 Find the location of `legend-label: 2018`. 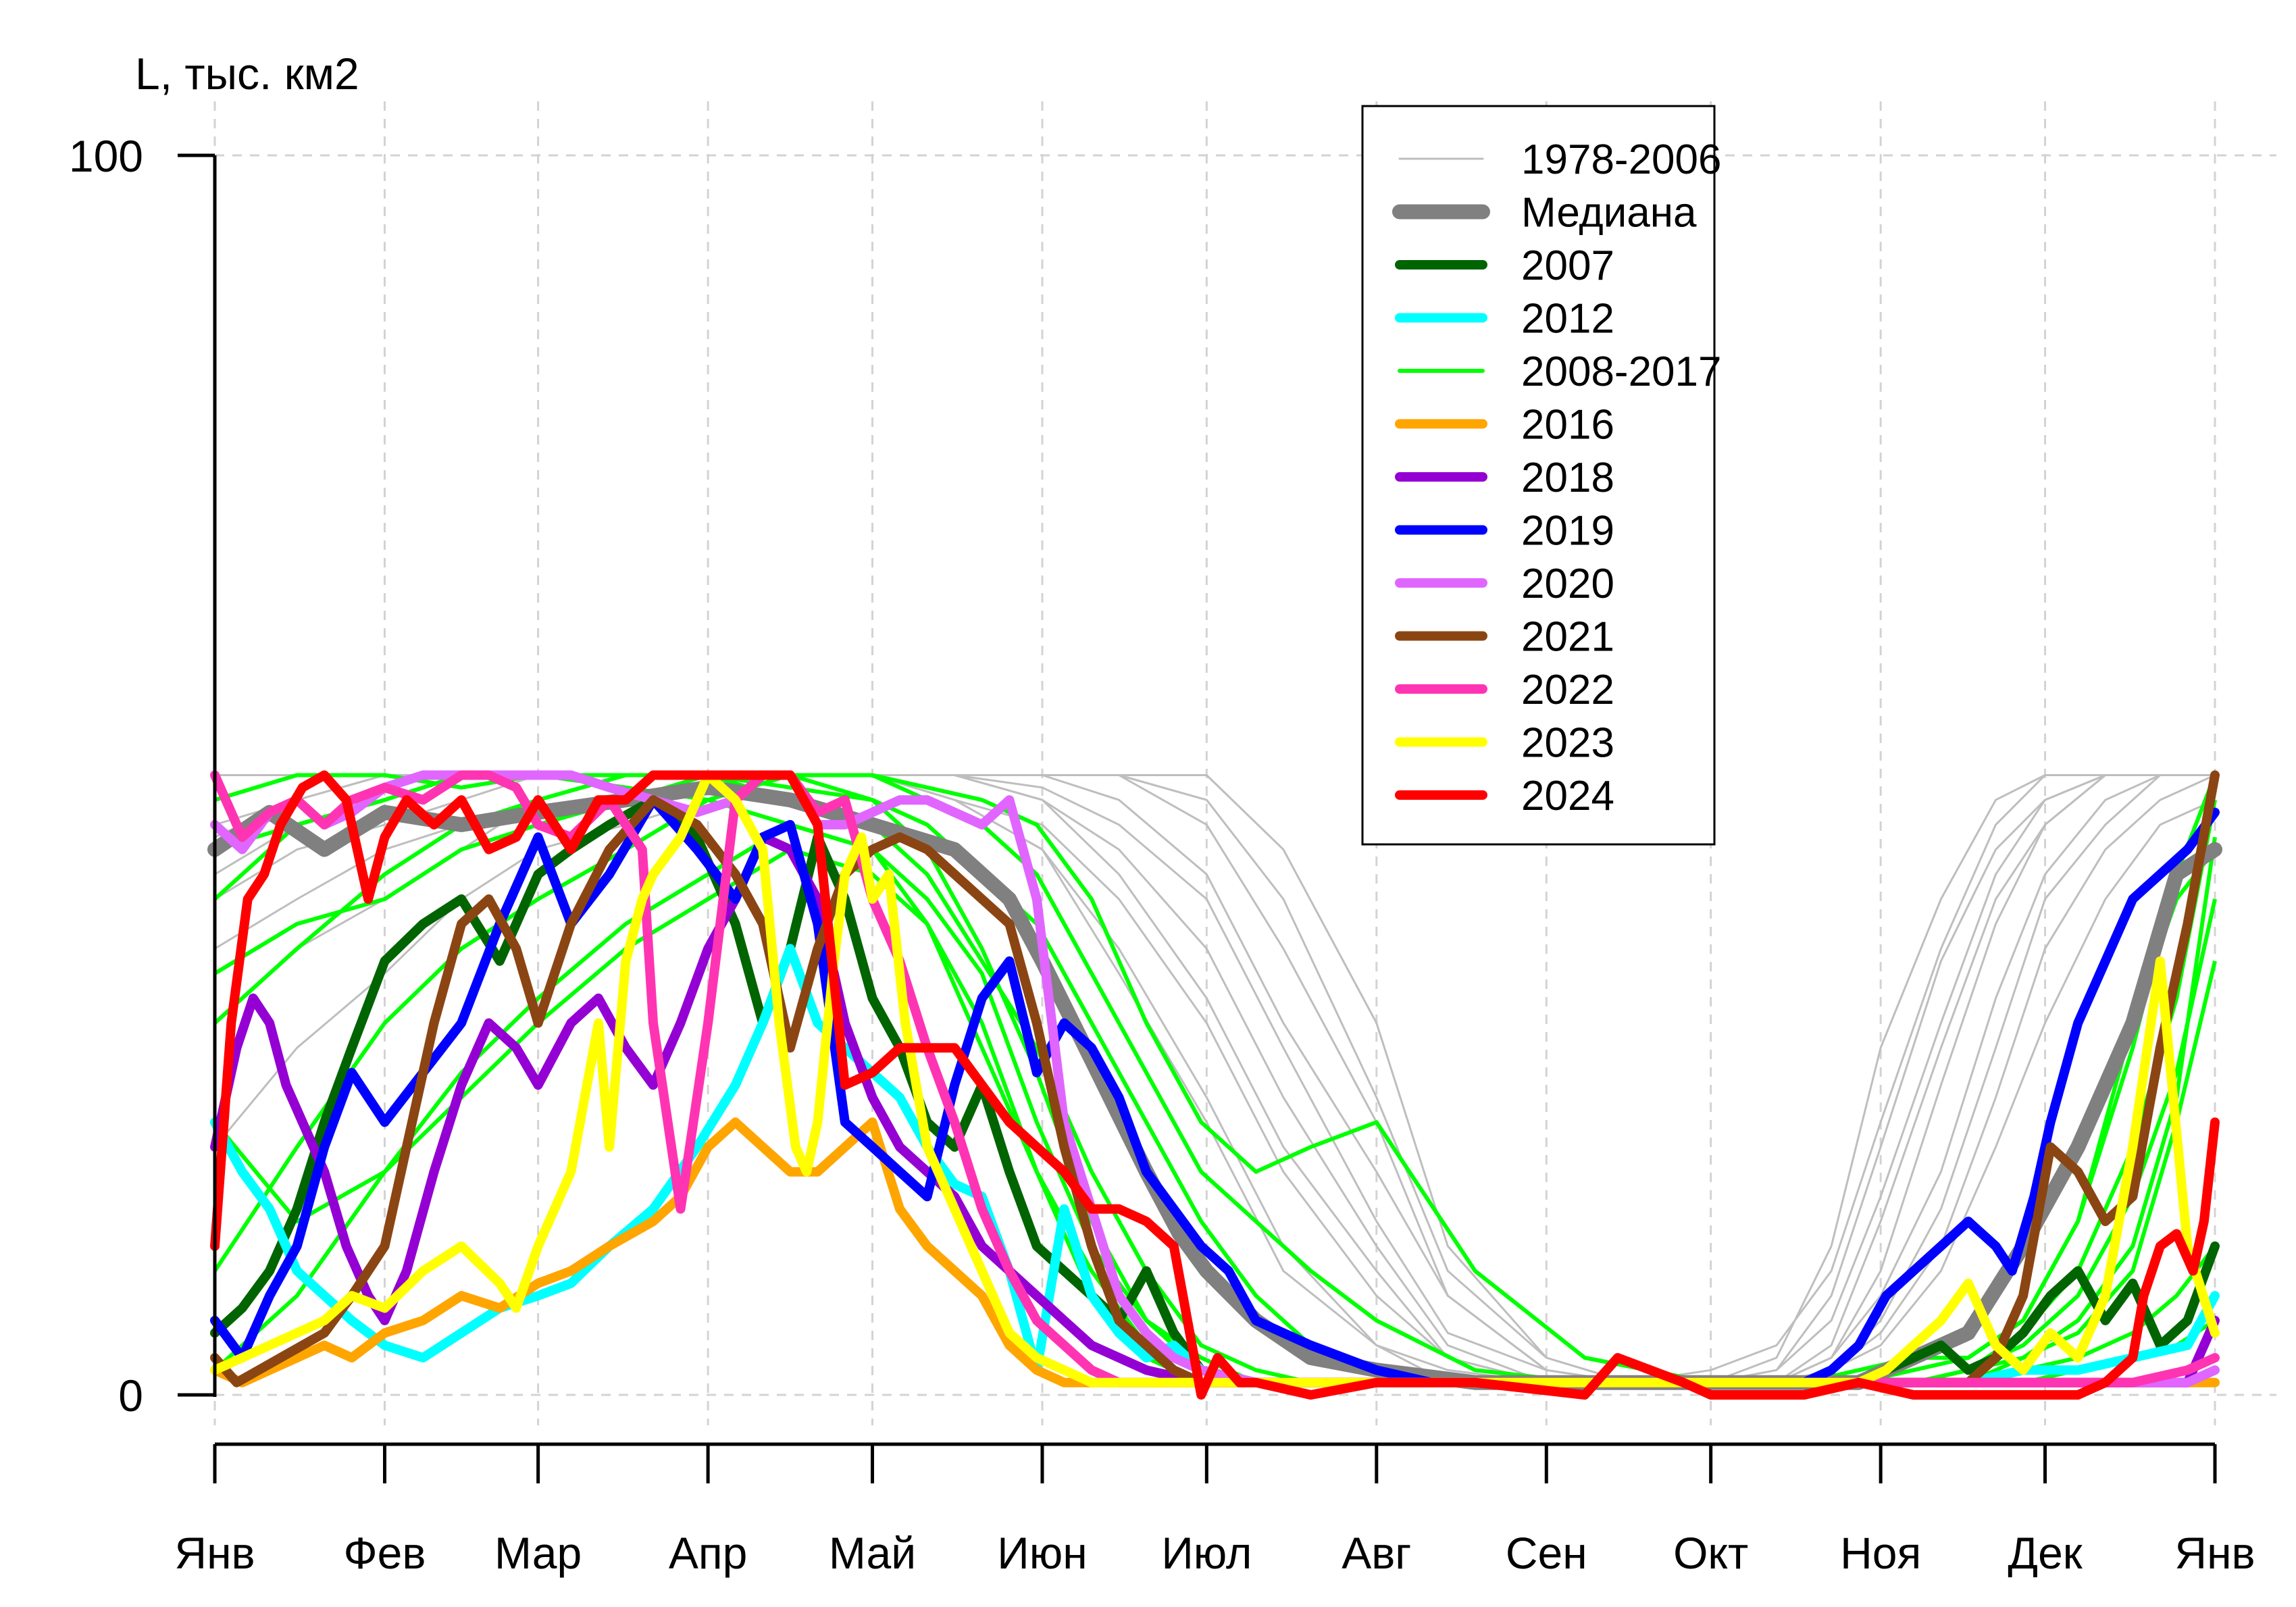

legend-label: 2018 is located at coordinates (1567, 478).